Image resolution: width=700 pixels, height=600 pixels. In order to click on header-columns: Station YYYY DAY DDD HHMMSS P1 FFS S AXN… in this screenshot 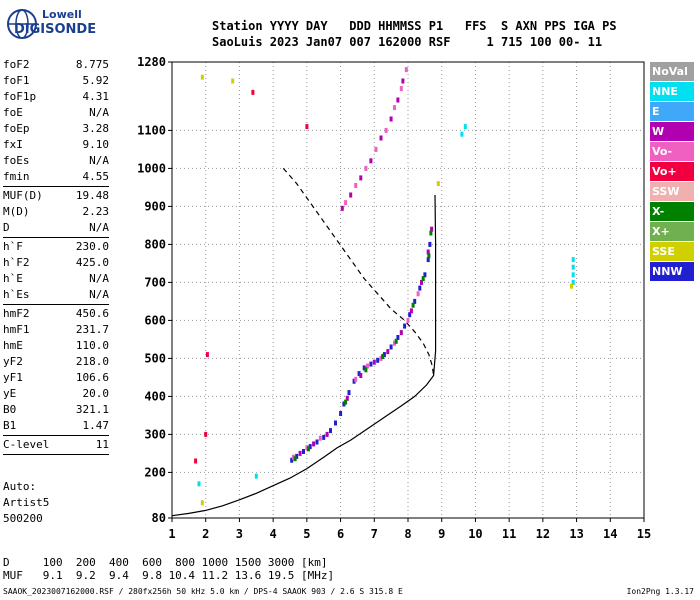, I will do `click(414, 26)`.